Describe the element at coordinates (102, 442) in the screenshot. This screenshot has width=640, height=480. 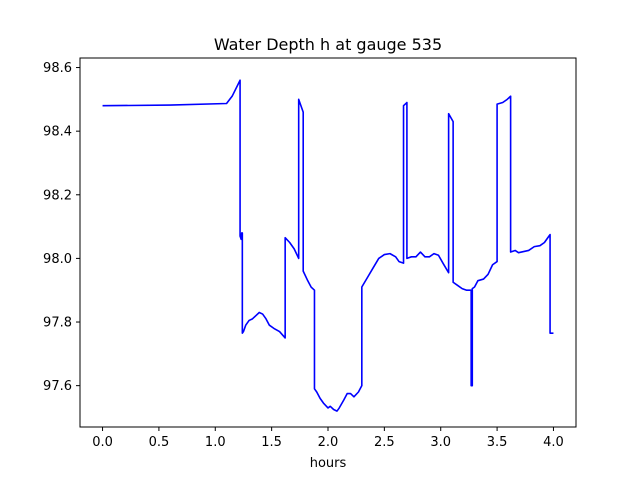
I see `x-tick-label: 0.0` at that location.